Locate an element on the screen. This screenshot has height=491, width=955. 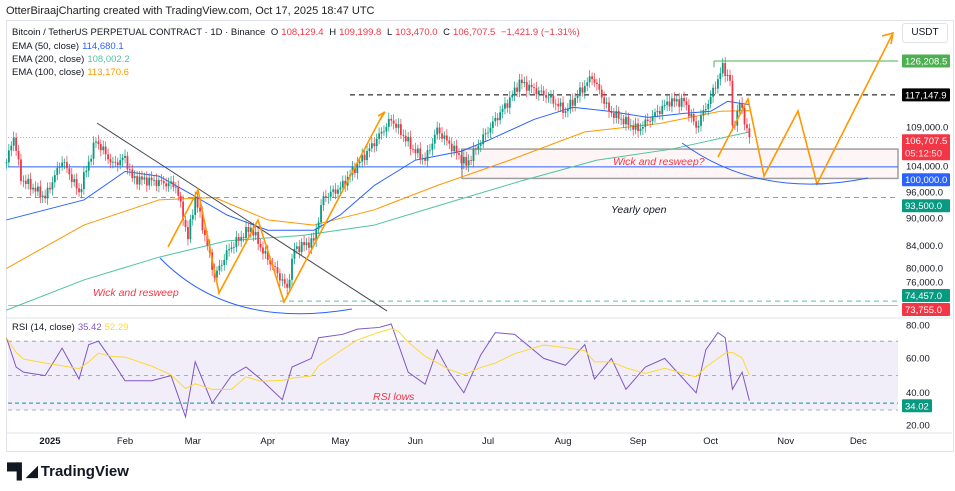
price-axis-tick: 76,000.0 is located at coordinates (924, 283).